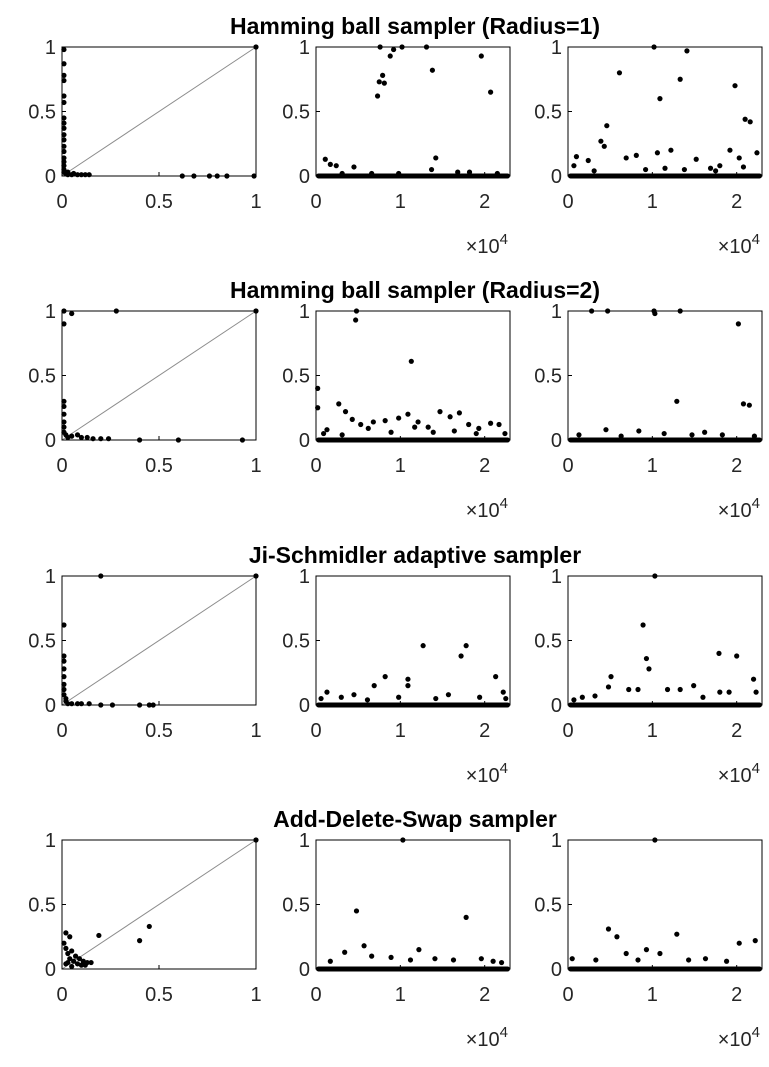  What do you see at coordinates (556, 177) in the screenshot?
I see `y-tick-label-r1c3-0: 0` at bounding box center [556, 177].